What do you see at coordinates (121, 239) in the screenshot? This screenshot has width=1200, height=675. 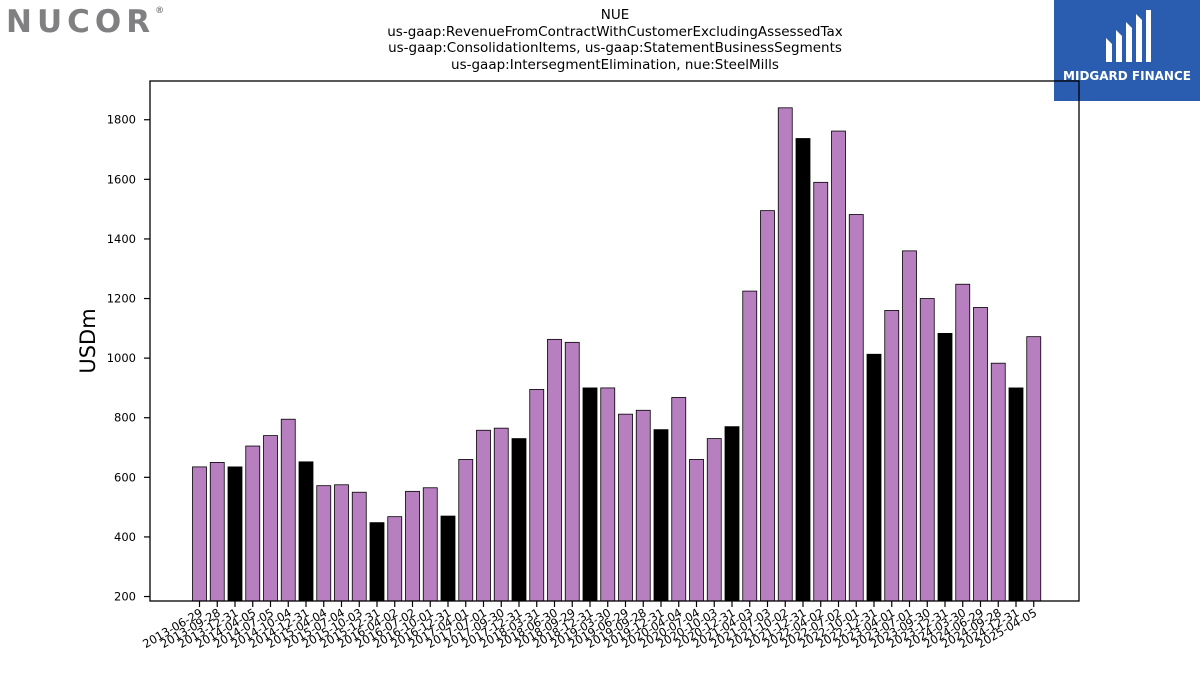 I see `y-tick-label: 1400` at bounding box center [121, 239].